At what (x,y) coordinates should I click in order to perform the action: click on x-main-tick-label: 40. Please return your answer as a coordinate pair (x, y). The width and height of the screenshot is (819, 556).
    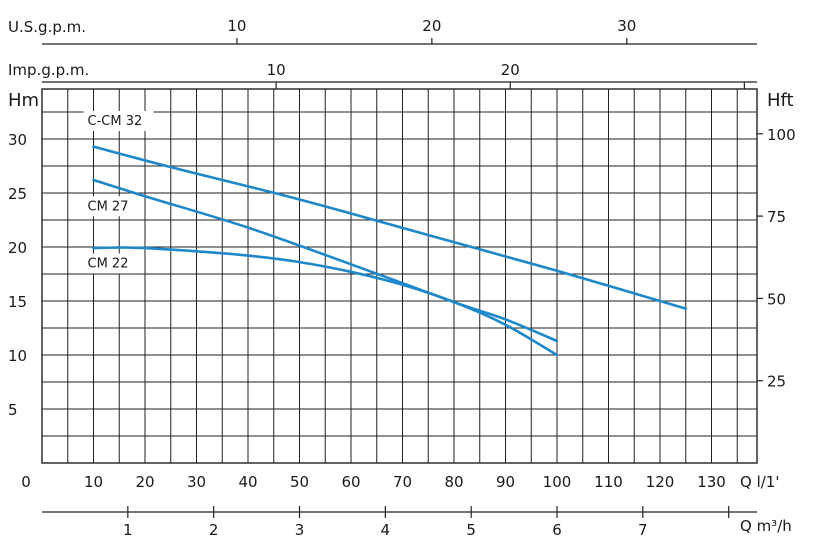
    Looking at the image, I should click on (247, 482).